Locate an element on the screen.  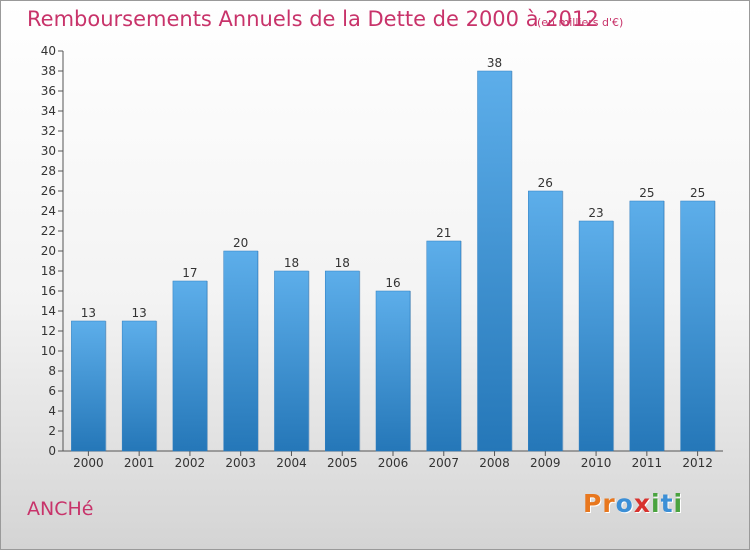
y-tick-label: 0 is located at coordinates (52, 451).